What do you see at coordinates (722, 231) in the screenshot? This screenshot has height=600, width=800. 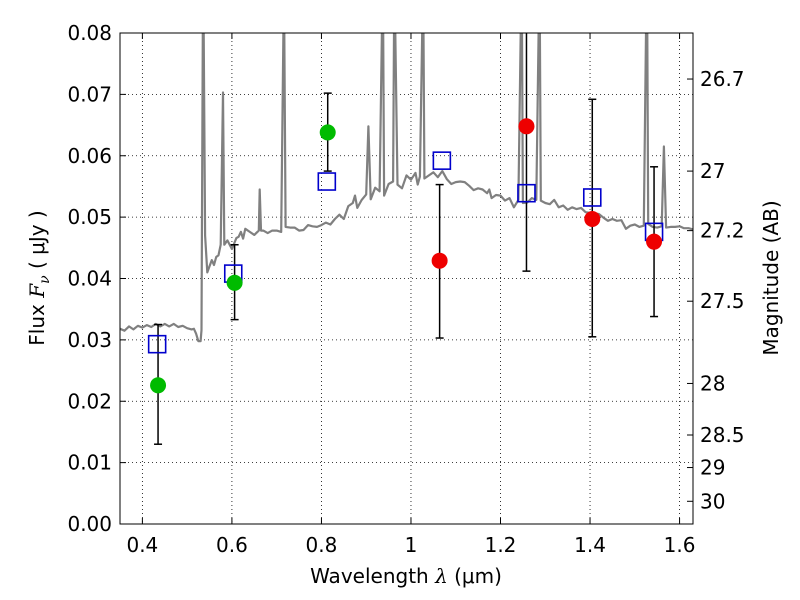 I see `y2-tick-label: 27.2` at bounding box center [722, 231].